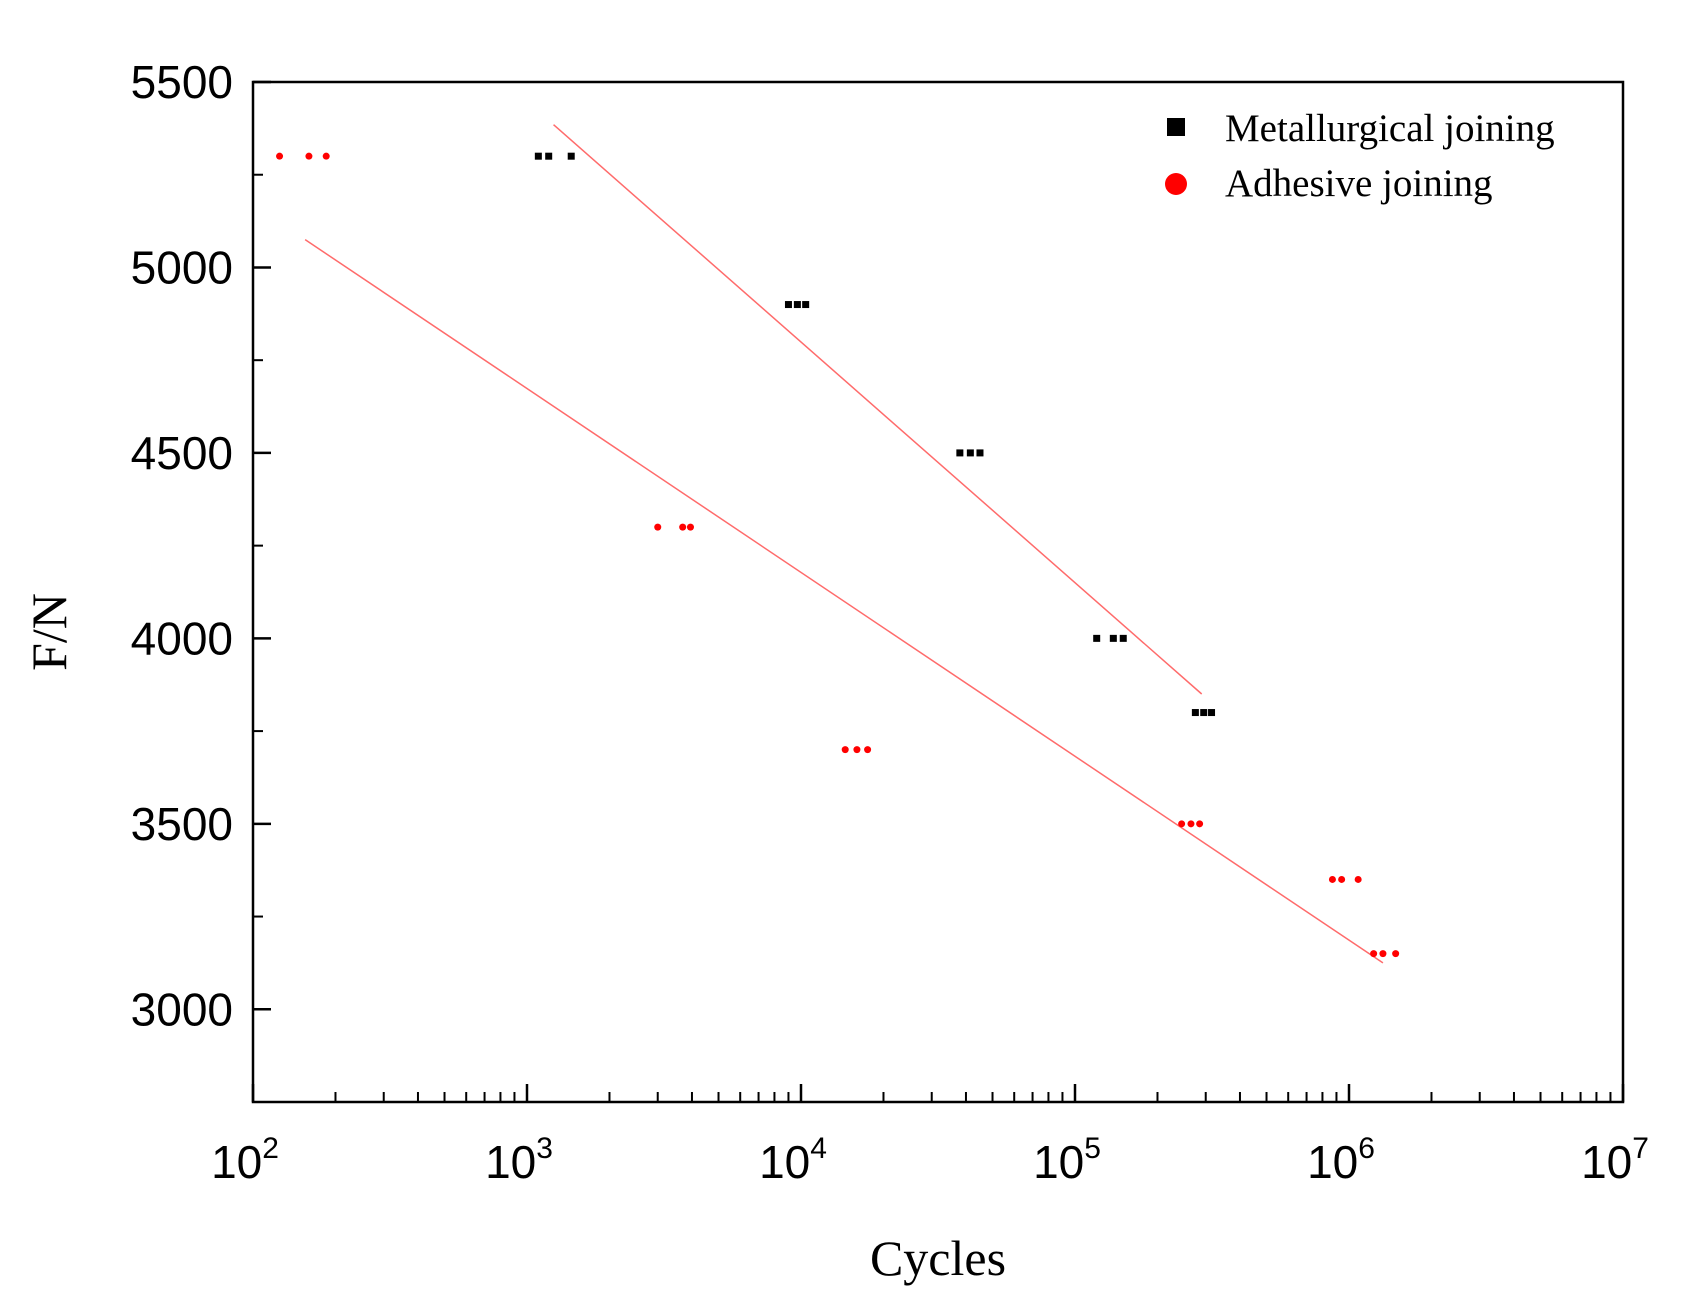 This screenshot has width=1682, height=1306. Describe the element at coordinates (182, 82) in the screenshot. I see `y-tick-label: 5500` at that location.